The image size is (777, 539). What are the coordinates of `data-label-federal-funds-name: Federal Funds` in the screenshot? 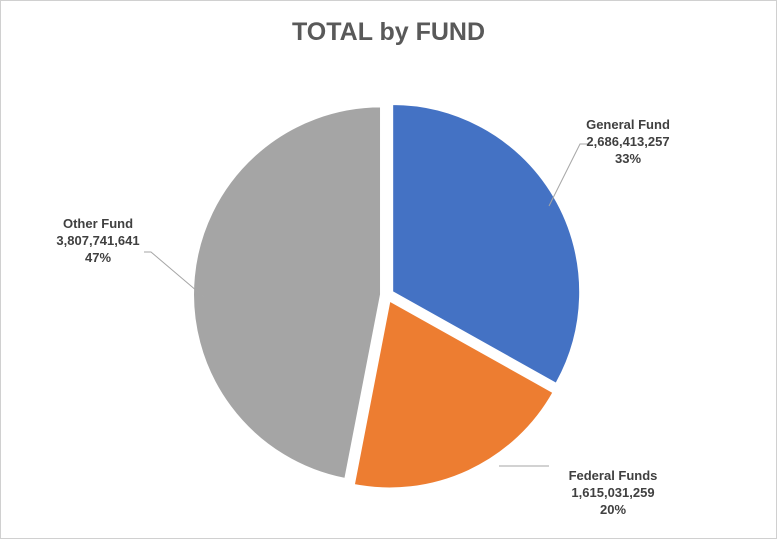 It's located at (613, 475).